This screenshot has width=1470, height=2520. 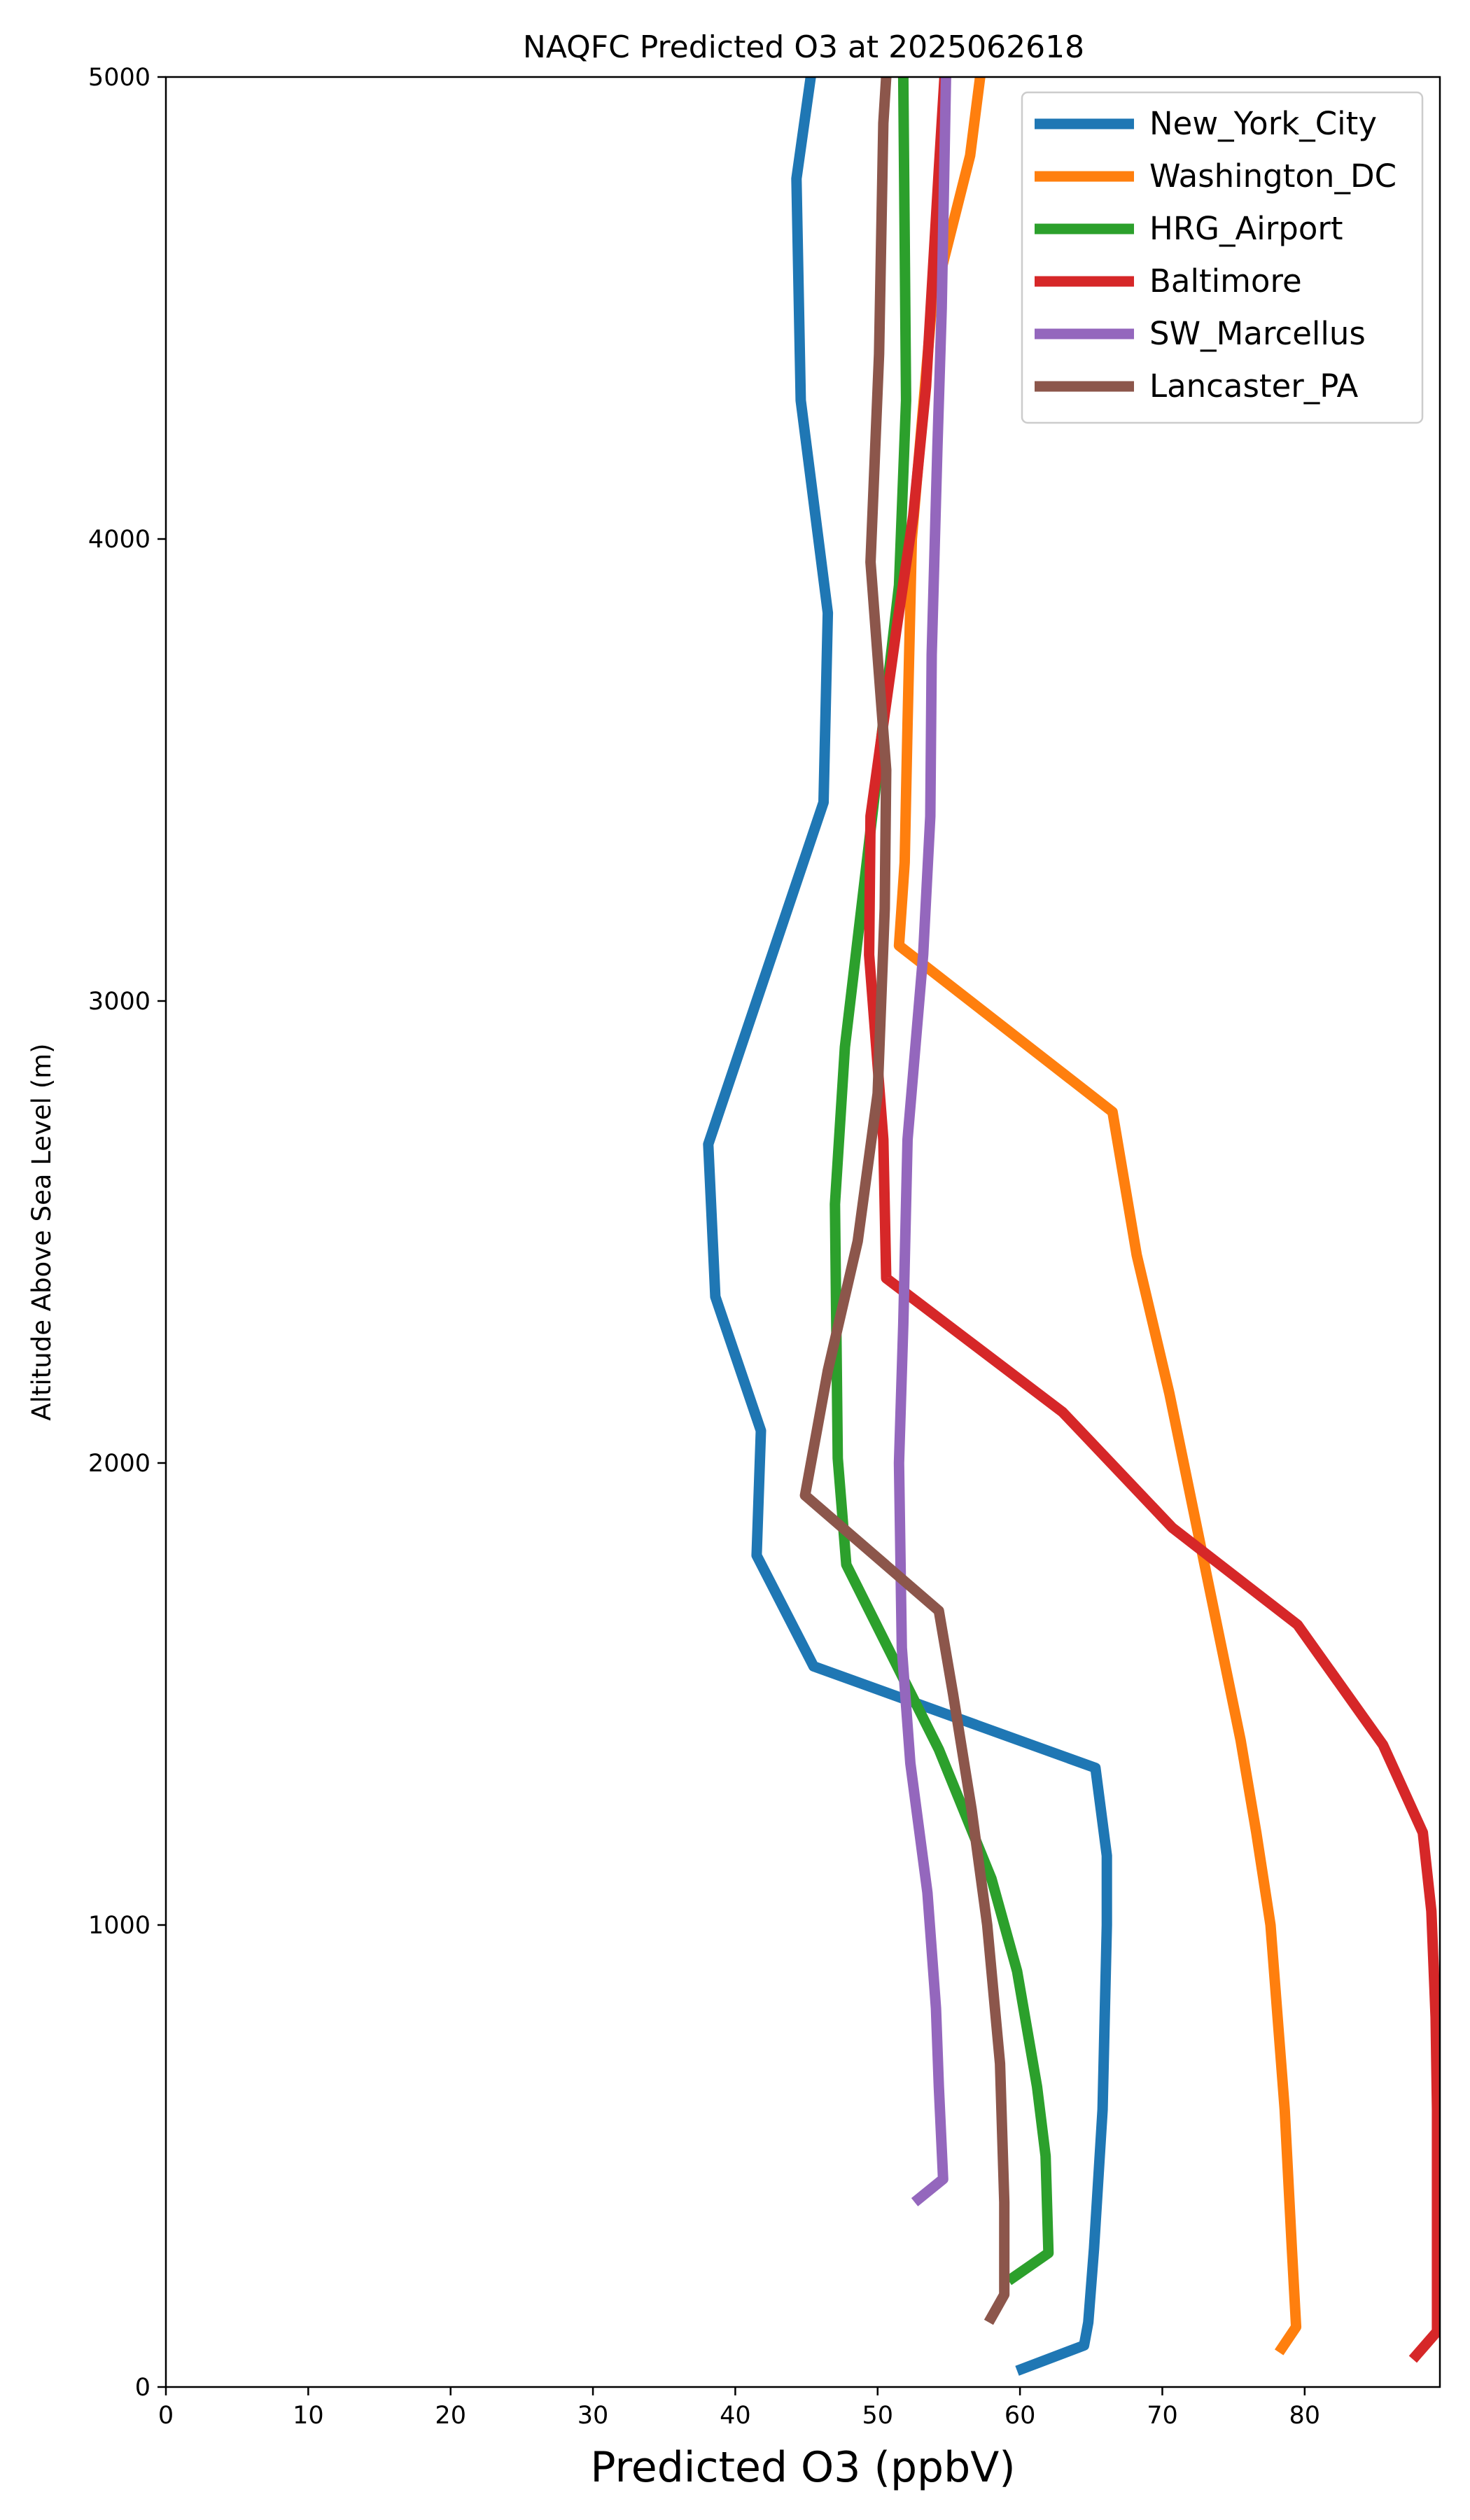 What do you see at coordinates (1257, 333) in the screenshot?
I see `legend-label-sw-marcellus: SW_Marcellus` at bounding box center [1257, 333].